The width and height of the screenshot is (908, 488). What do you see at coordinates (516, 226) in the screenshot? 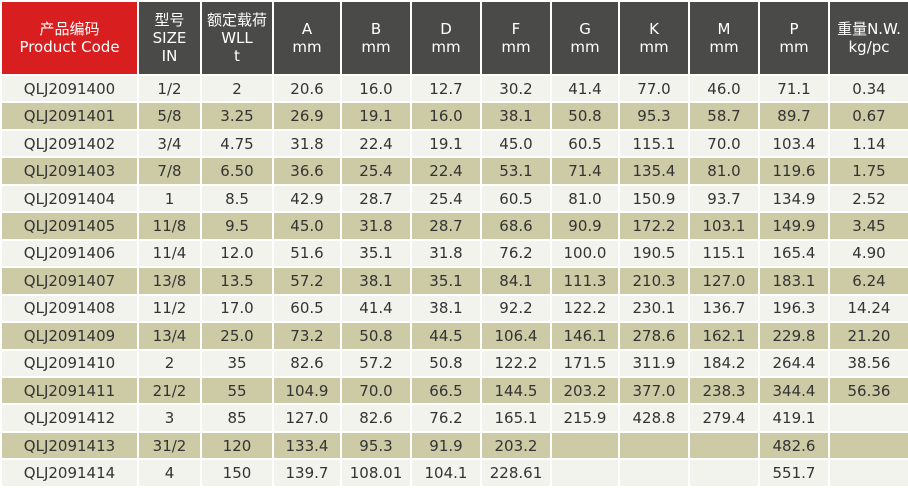
I see `table-cell: 68.6` at bounding box center [516, 226].